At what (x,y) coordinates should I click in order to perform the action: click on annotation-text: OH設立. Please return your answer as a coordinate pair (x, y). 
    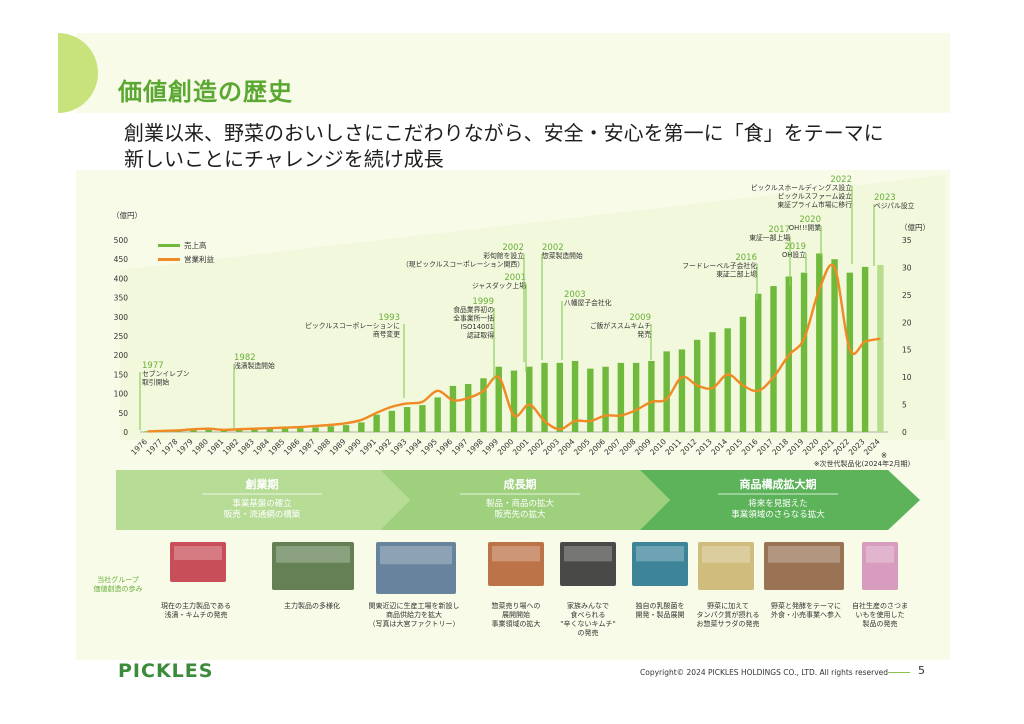
    Looking at the image, I should click on (794, 254).